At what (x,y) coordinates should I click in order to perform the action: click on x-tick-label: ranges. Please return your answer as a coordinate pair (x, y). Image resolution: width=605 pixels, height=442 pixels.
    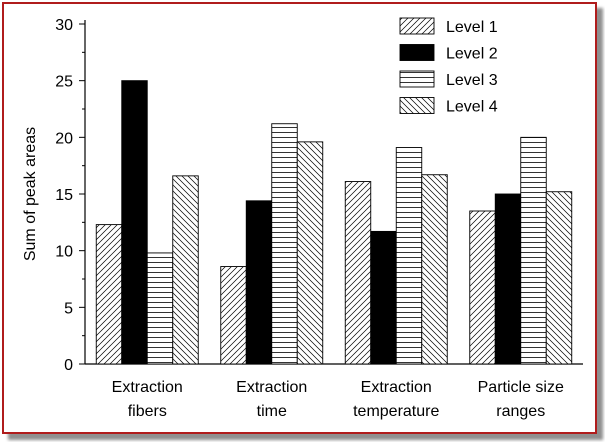
    Looking at the image, I should click on (520, 411).